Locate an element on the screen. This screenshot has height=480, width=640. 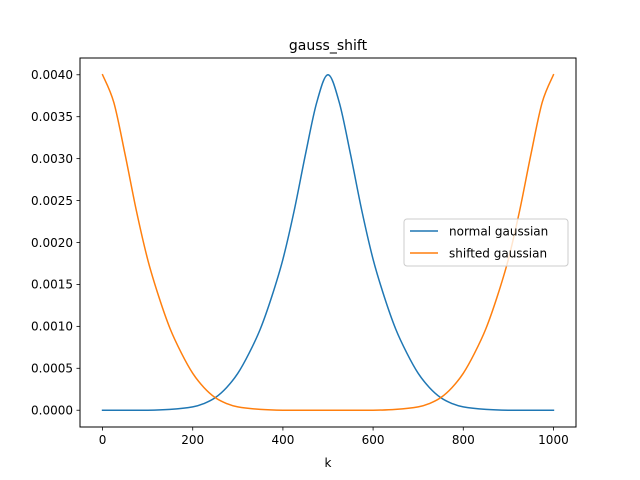
legend: normal gaussian shifted gaussian is located at coordinates (486, 242).